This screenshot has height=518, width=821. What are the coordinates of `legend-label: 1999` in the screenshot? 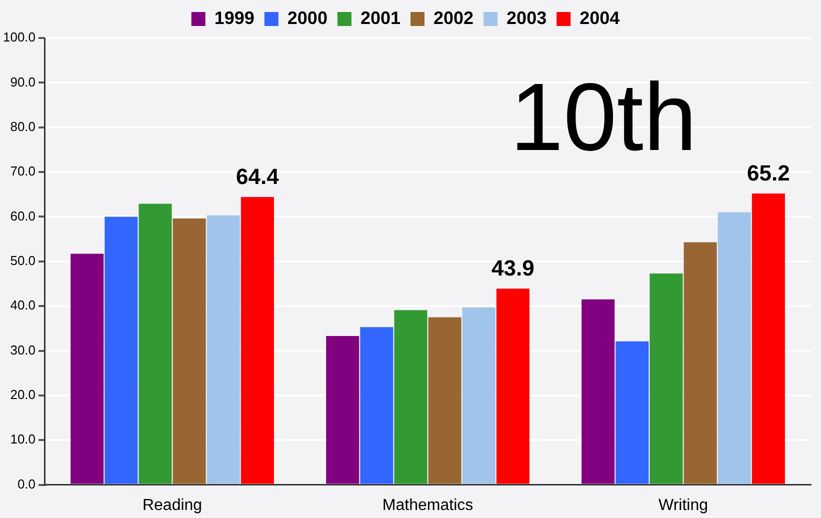 It's located at (234, 18).